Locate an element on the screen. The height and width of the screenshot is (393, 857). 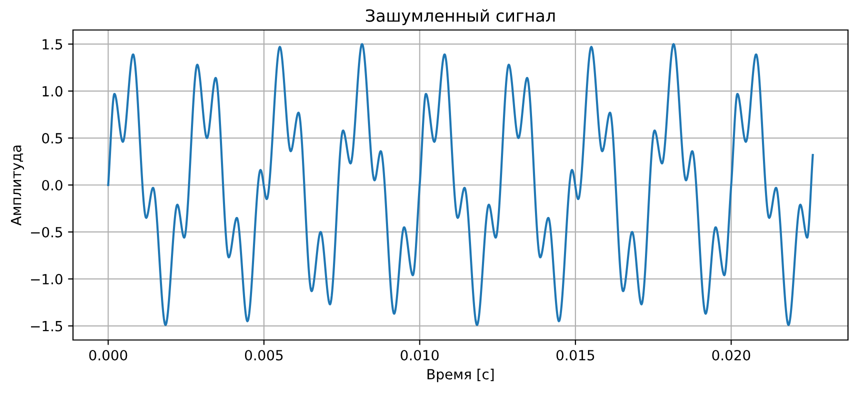
y-tick-label: 1.0 is located at coordinates (52, 91).